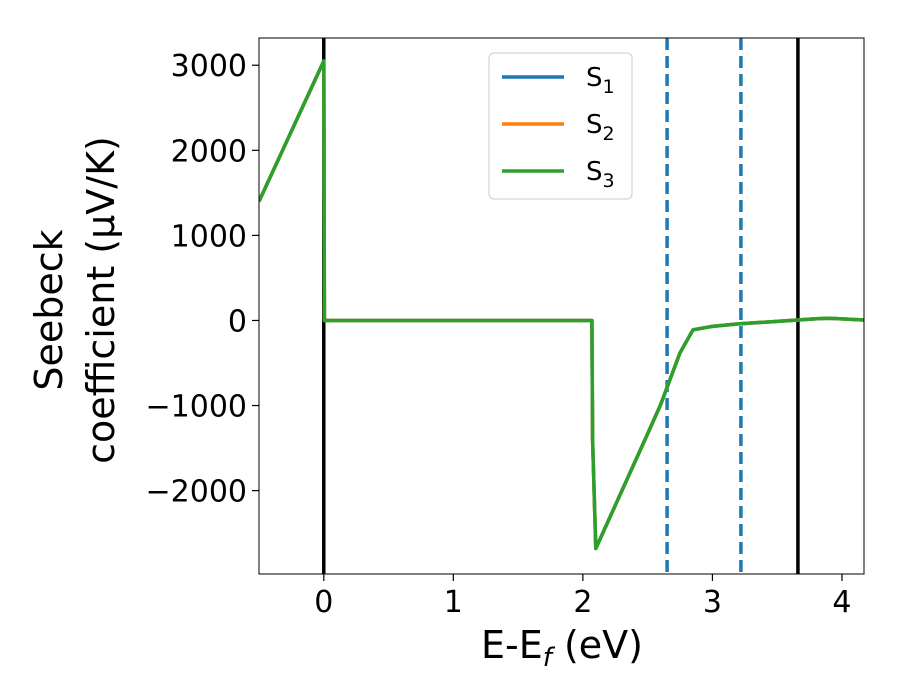 The image size is (900, 700). What do you see at coordinates (202, 279) in the screenshot?
I see `y-axis-ticks: −2000 −1000 0 1000 2000 3000` at bounding box center [202, 279].